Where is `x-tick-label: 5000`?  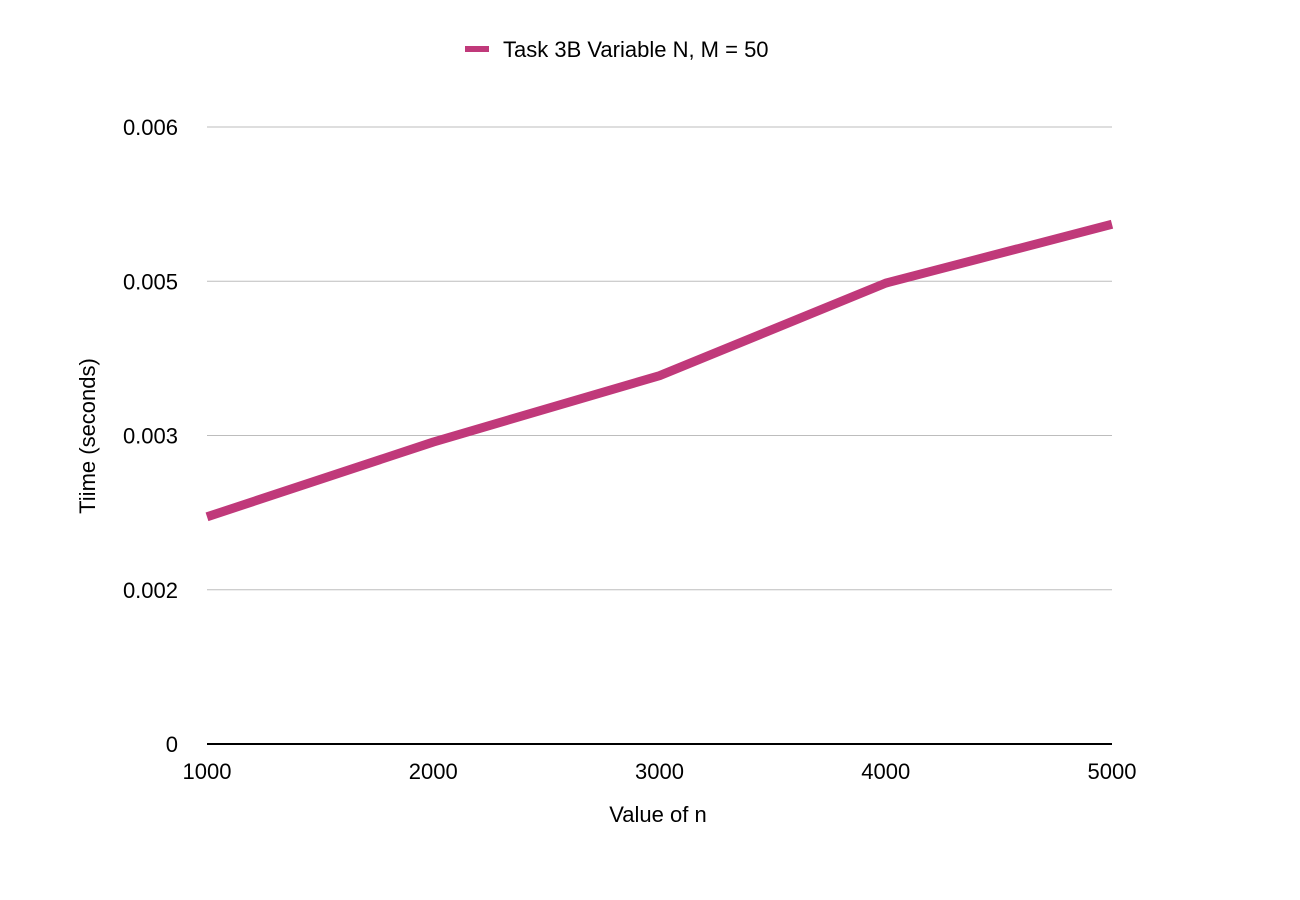
x-tick-label: 5000 is located at coordinates (1112, 771).